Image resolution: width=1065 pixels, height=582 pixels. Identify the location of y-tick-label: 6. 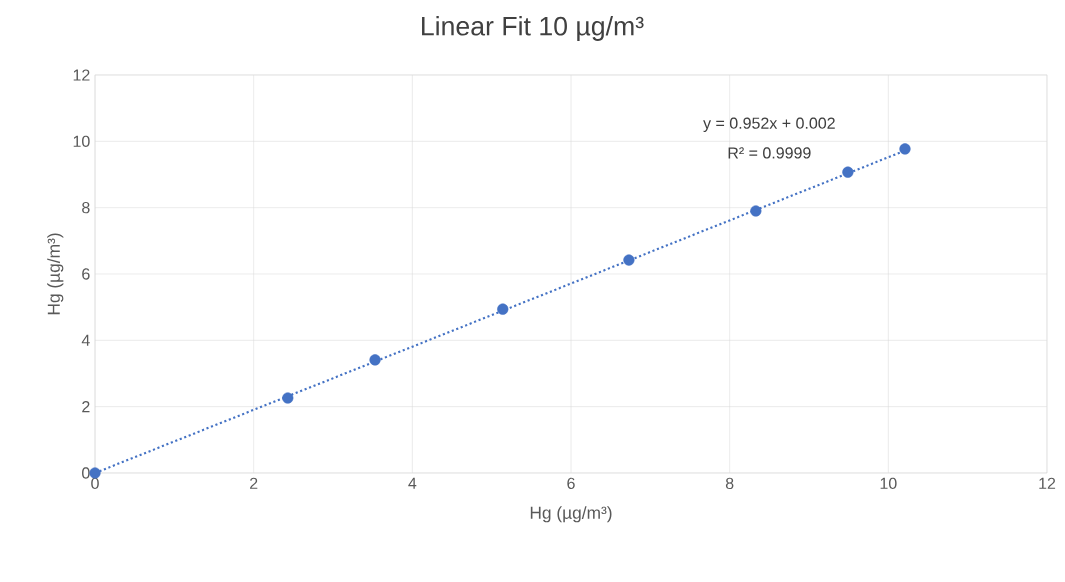
(86, 274).